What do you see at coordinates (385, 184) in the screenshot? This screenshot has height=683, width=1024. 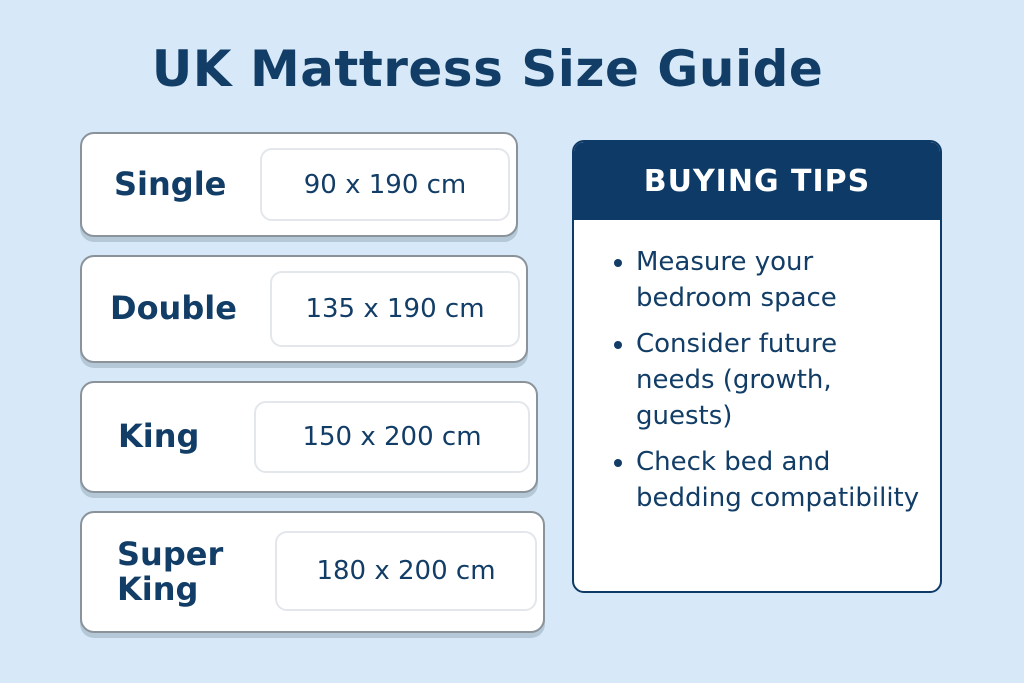 I see `size-dimensions: 90 x 190 cm` at bounding box center [385, 184].